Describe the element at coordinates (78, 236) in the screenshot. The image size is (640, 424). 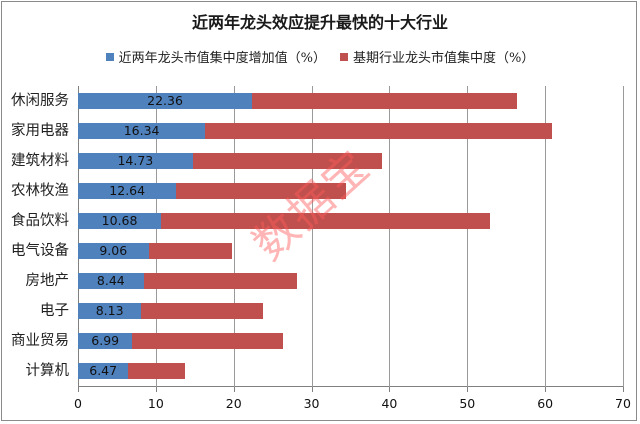
I see `y-axis` at that location.